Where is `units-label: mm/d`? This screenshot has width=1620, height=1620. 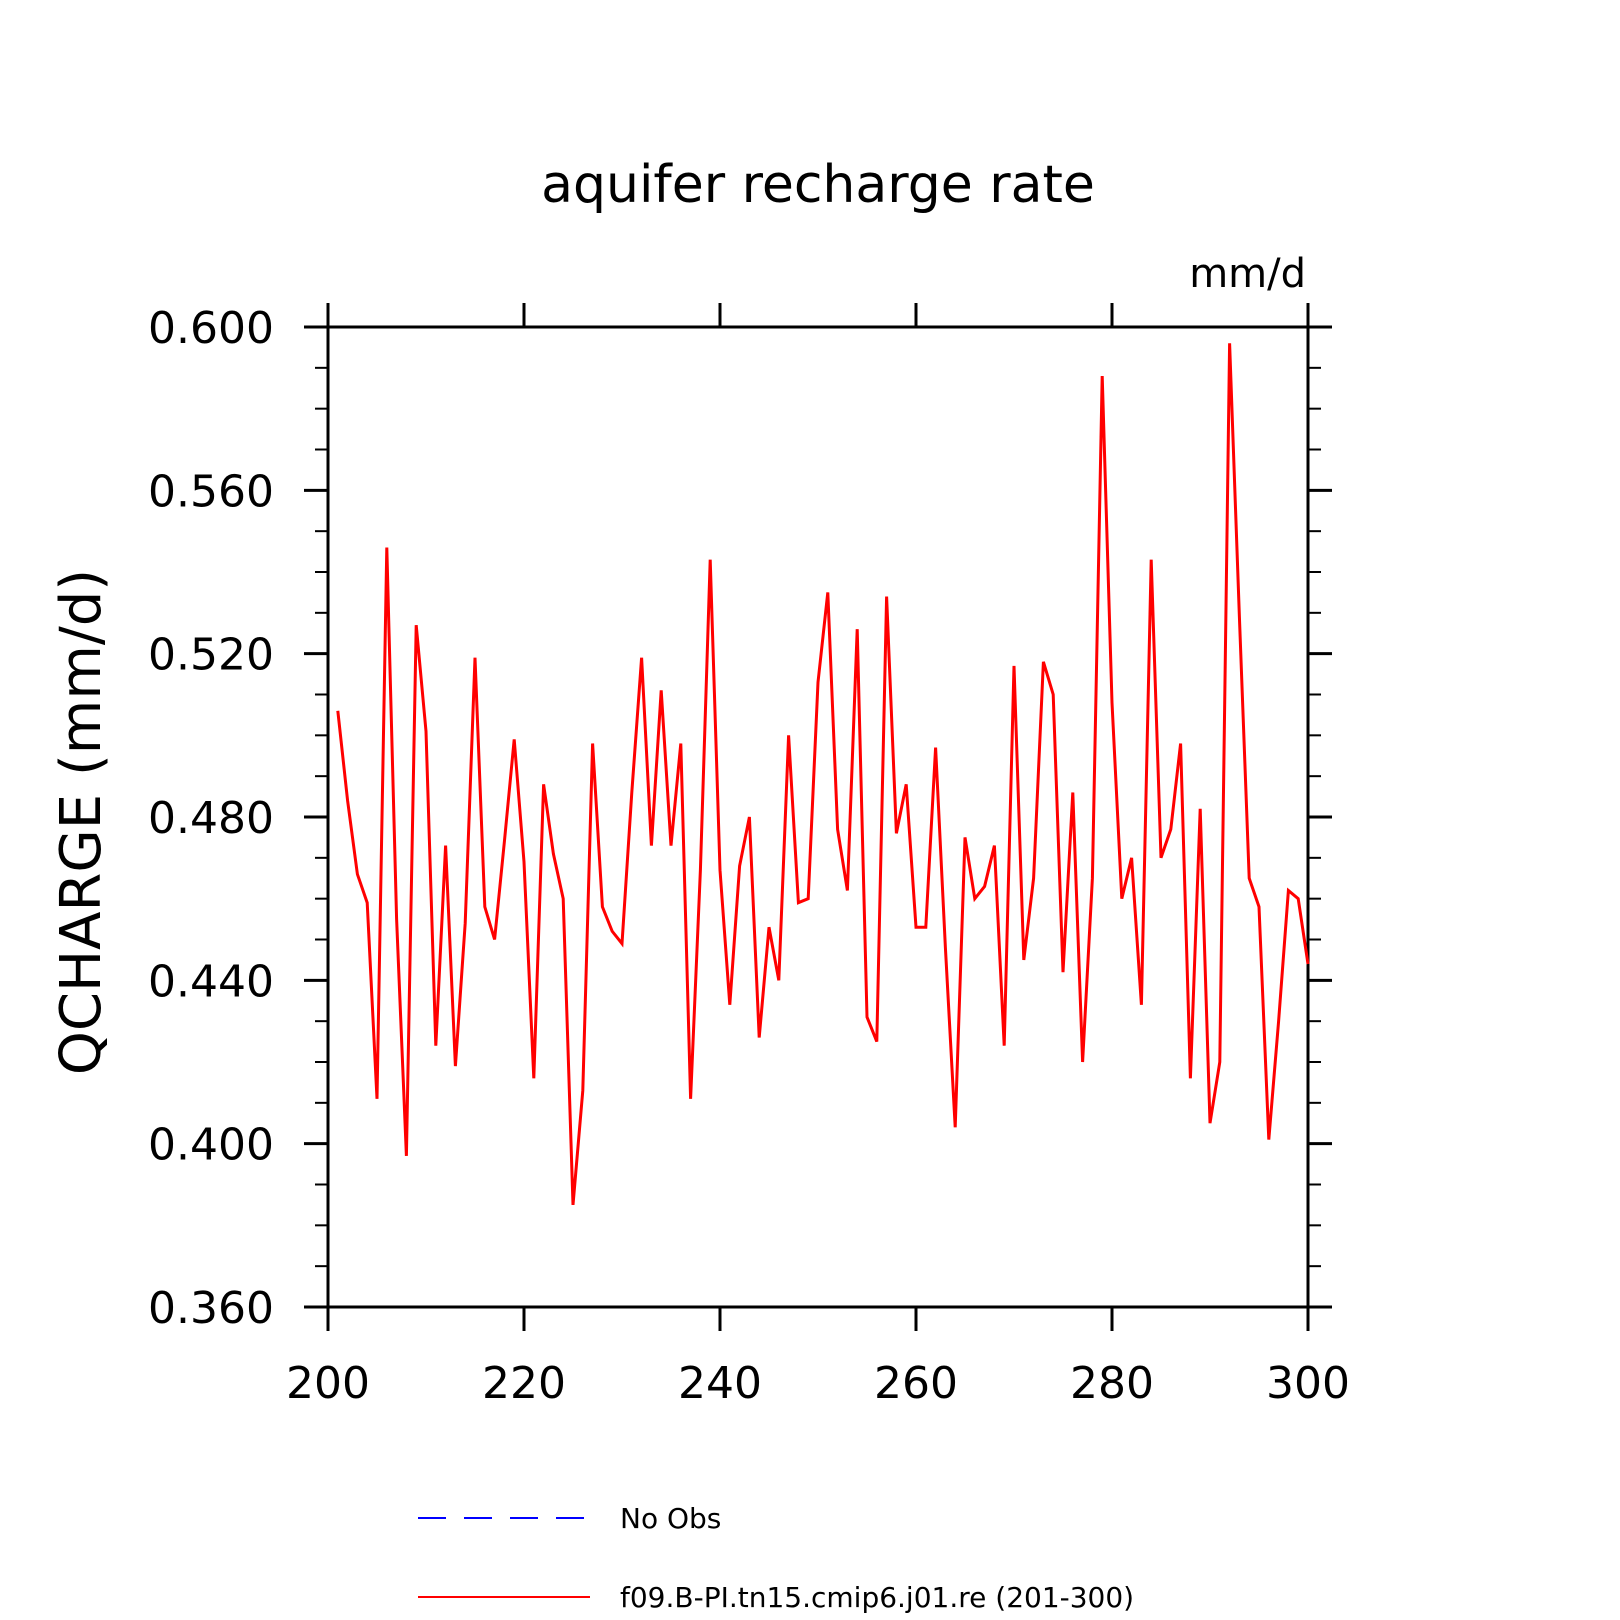 units-label: mm/d is located at coordinates (1247, 274).